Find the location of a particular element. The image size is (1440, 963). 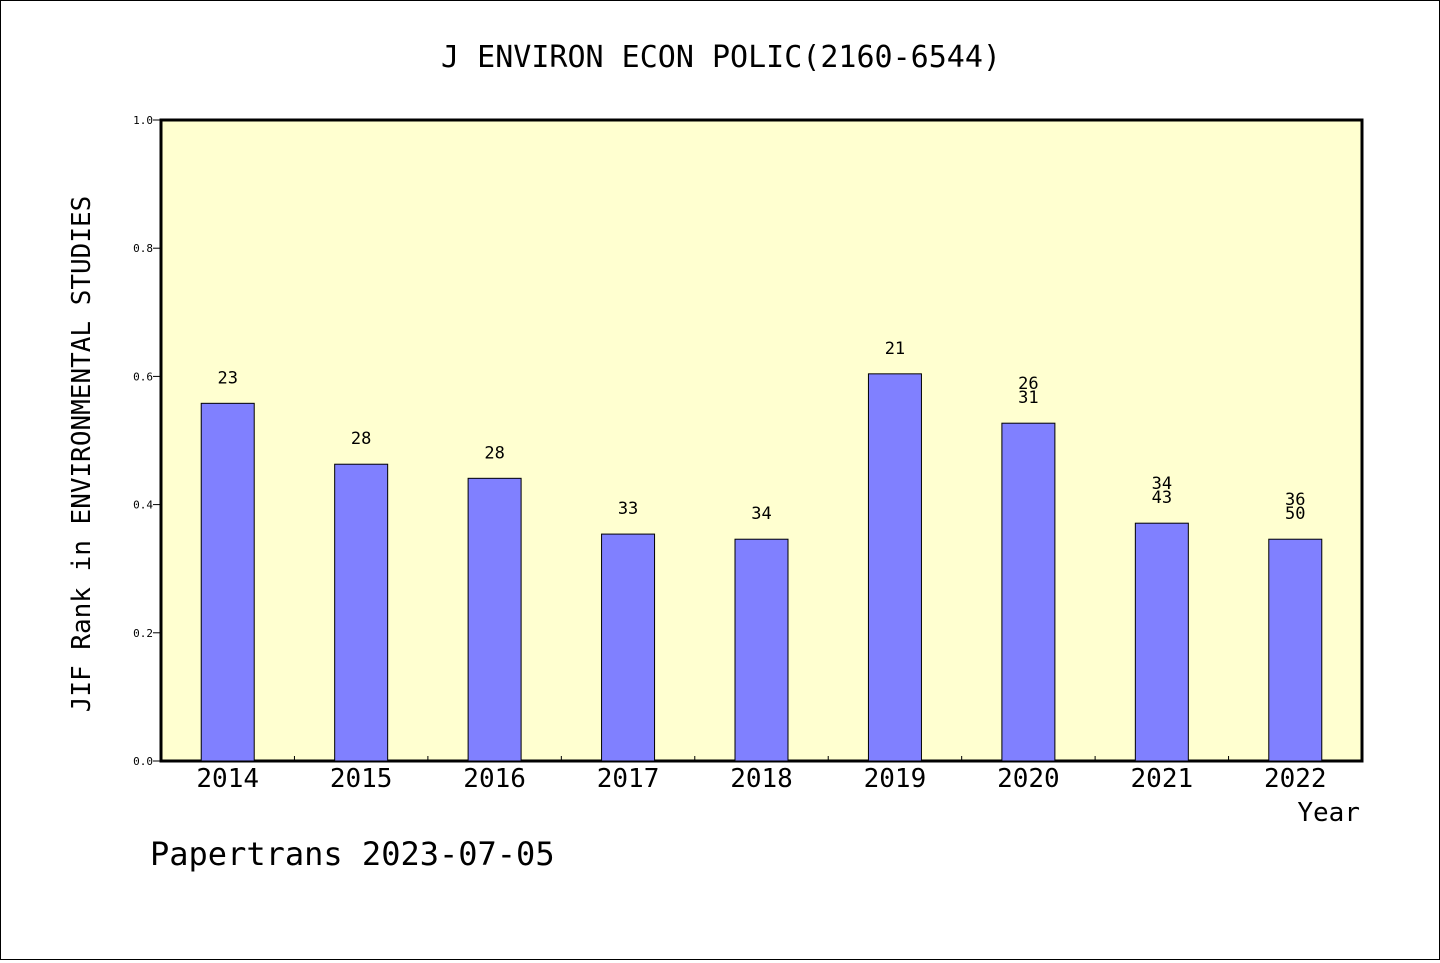

x-tick-label: 2015 is located at coordinates (361, 779).